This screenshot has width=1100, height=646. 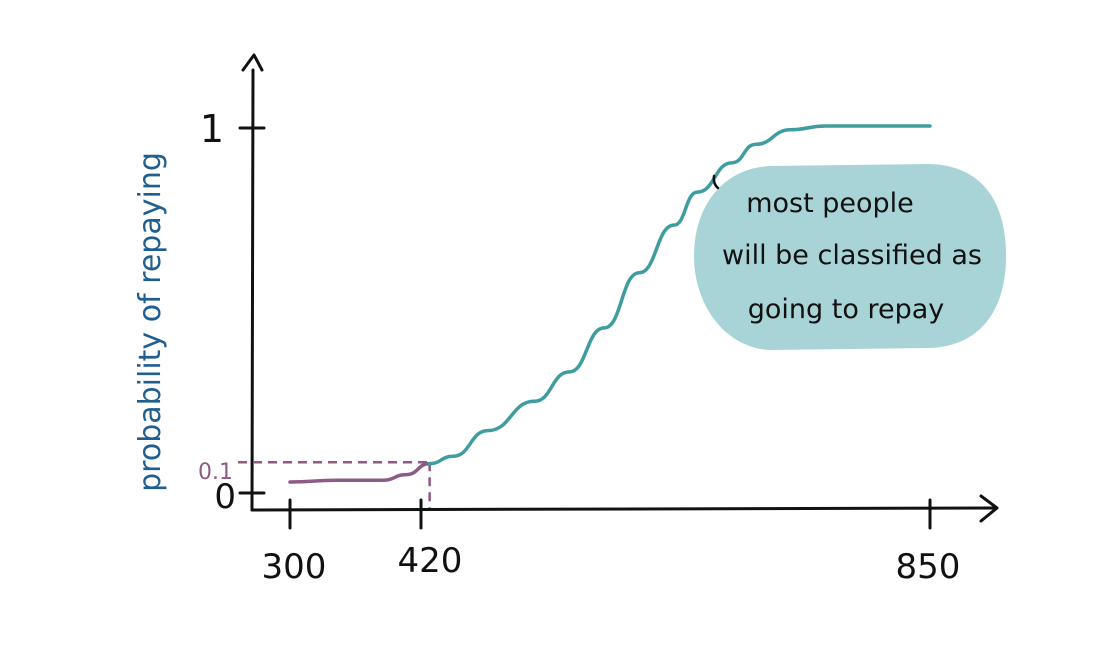 What do you see at coordinates (928, 567) in the screenshot?
I see `x-tick-label-850: 850` at bounding box center [928, 567].